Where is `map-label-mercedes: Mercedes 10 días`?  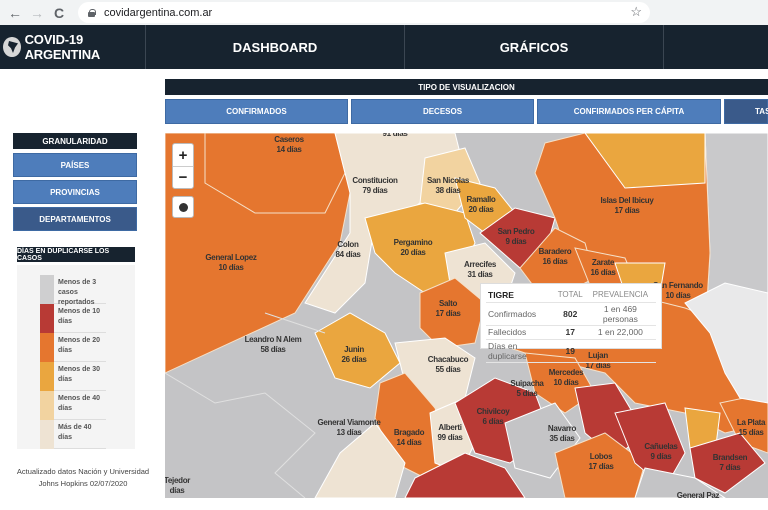 map-label-mercedes: Mercedes 10 días is located at coordinates (566, 377).